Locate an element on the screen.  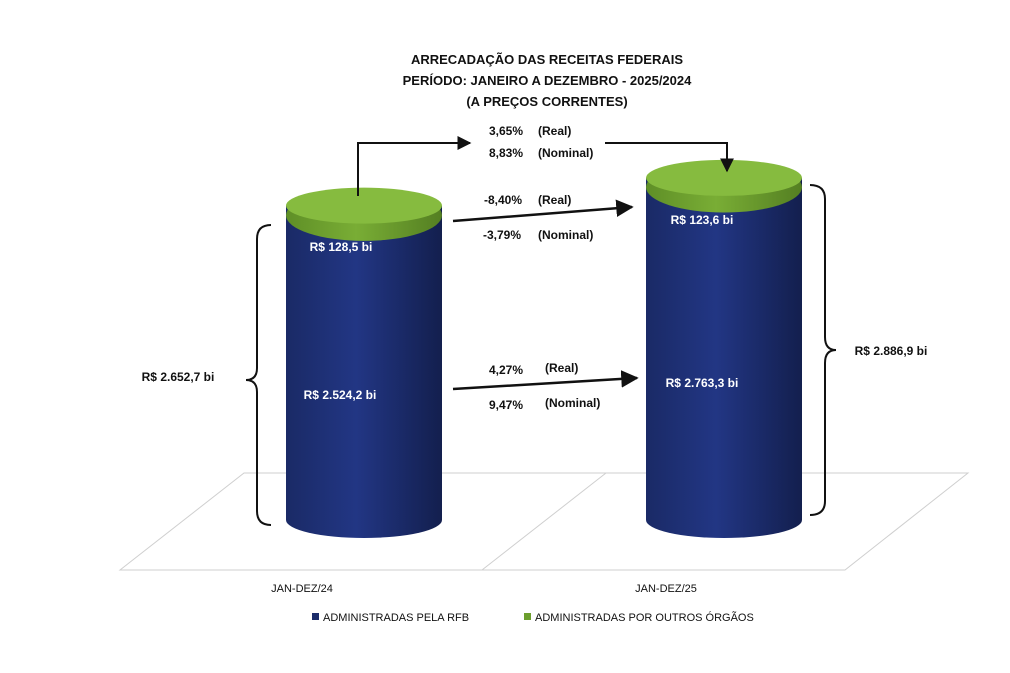
total-label-2025: R$ 2.886,9 bi is located at coordinates (891, 351).